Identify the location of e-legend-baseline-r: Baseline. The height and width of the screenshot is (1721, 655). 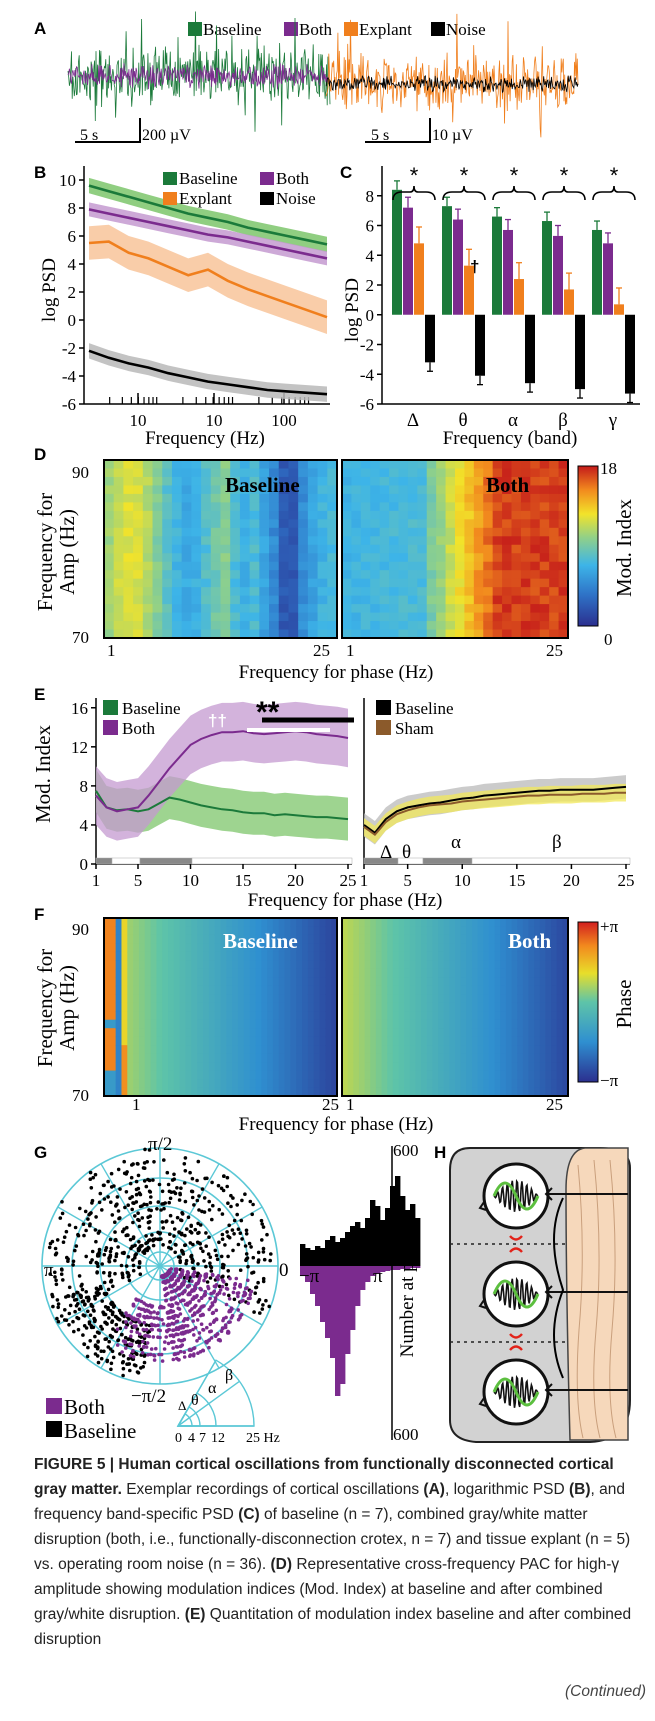
(424, 708).